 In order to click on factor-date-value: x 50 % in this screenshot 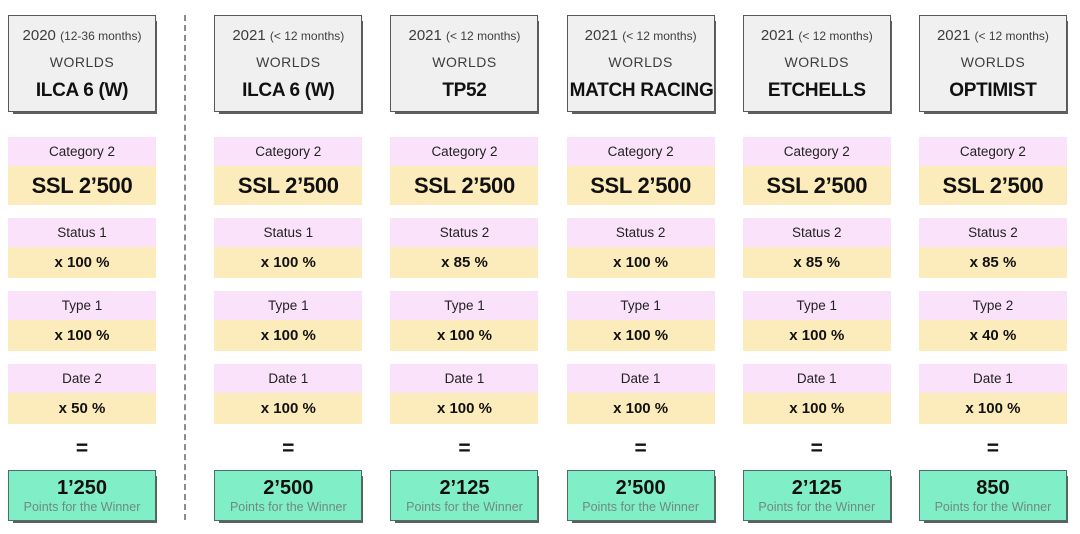, I will do `click(82, 408)`.